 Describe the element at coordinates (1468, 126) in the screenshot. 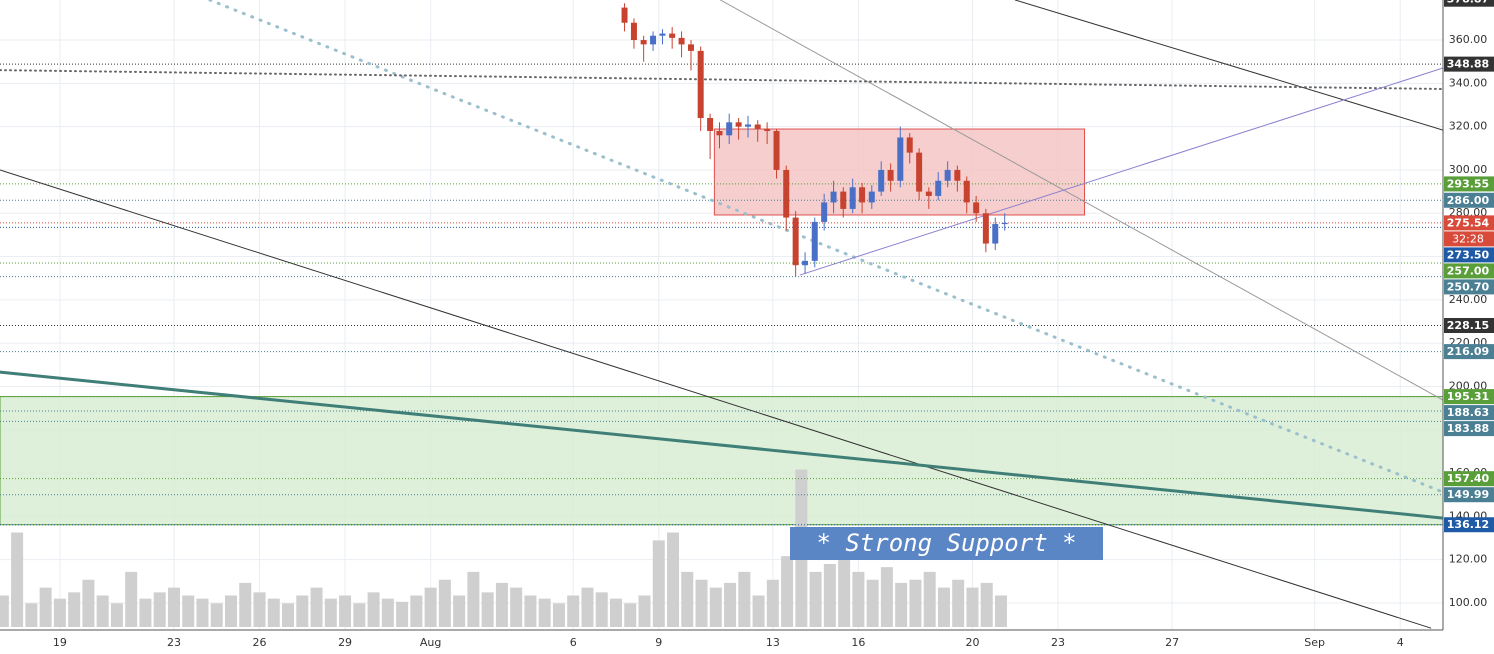

I see `y-tick-label: 320.00` at that location.